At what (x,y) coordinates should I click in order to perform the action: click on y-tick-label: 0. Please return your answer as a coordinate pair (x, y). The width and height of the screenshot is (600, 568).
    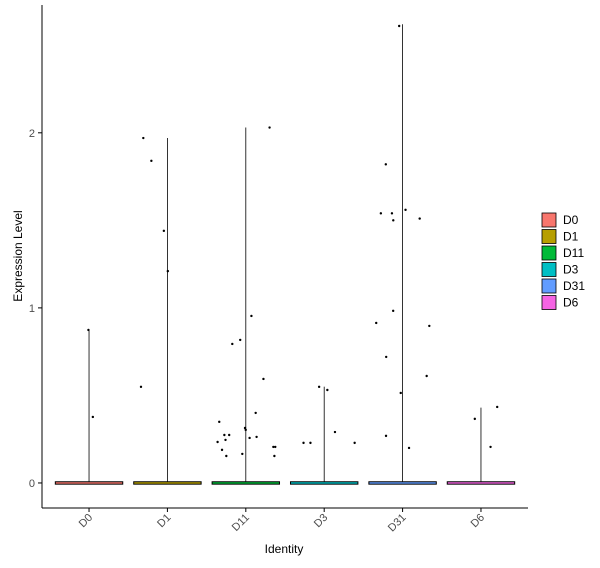
    Looking at the image, I should click on (32, 484).